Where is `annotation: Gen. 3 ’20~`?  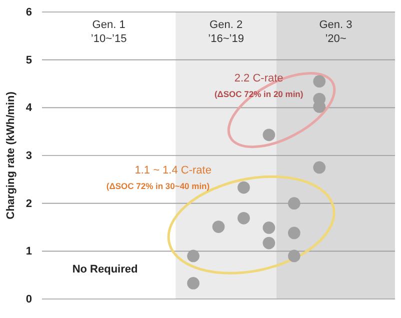
annotation: Gen. 3 ’20~ is located at coordinates (335, 32).